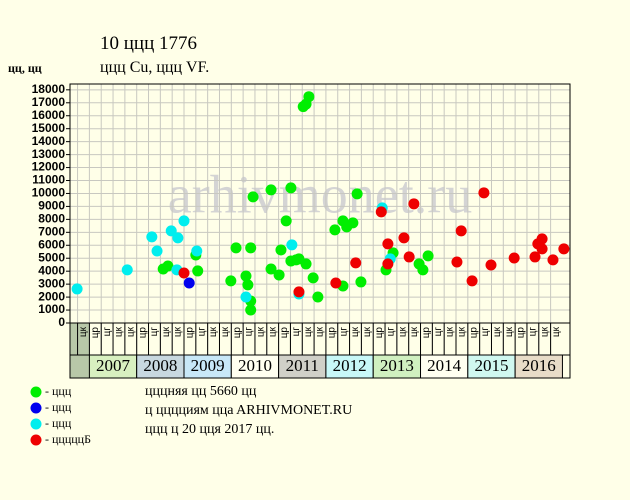 The width and height of the screenshot is (630, 500). Describe the element at coordinates (49, 141) in the screenshot. I see `y-tick-label: 14000` at that location.